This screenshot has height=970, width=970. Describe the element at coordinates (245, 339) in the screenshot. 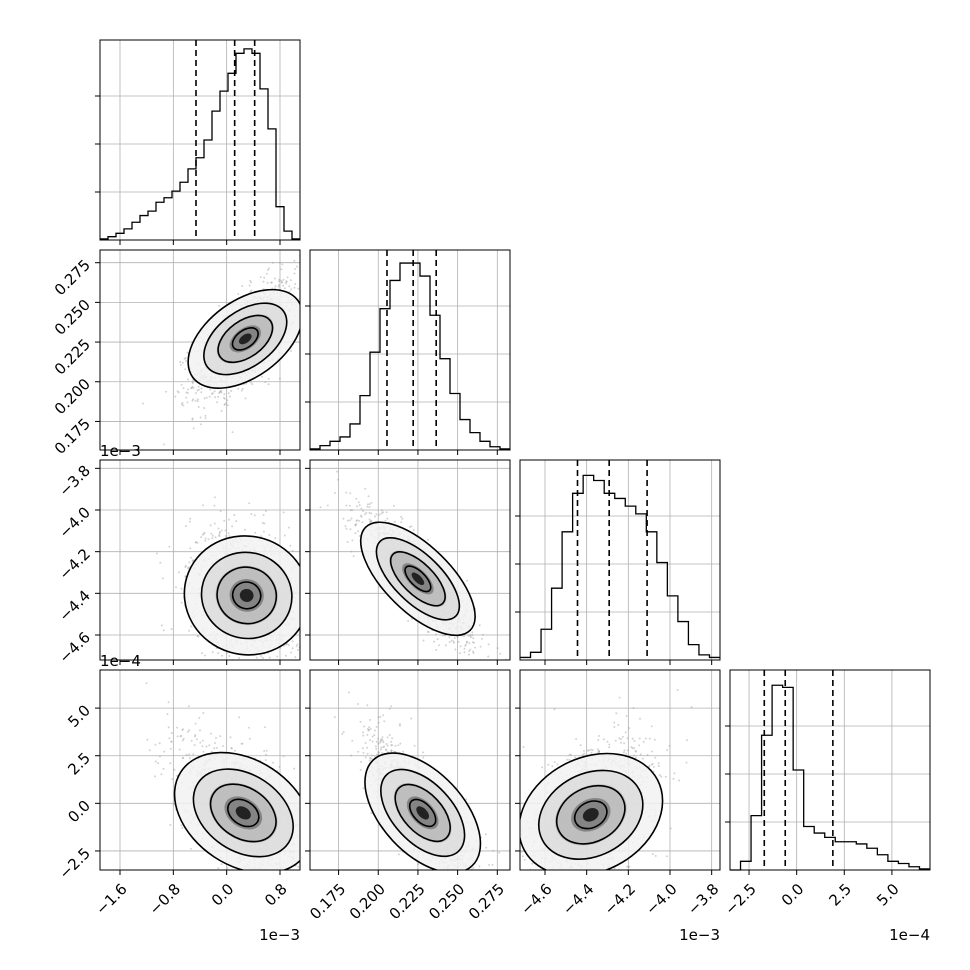

I see `density-region` at that location.